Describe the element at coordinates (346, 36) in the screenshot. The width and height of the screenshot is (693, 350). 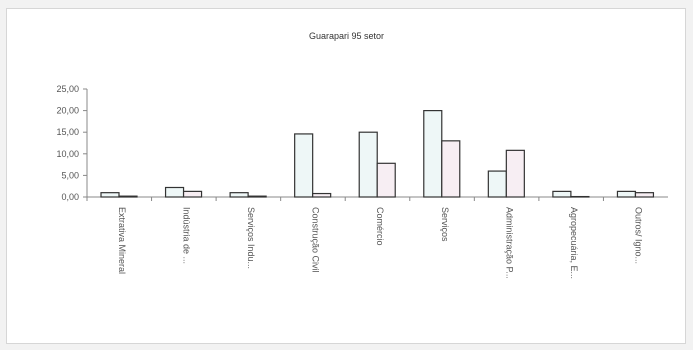
I see `chart-title: Guarapari 95 setor` at that location.